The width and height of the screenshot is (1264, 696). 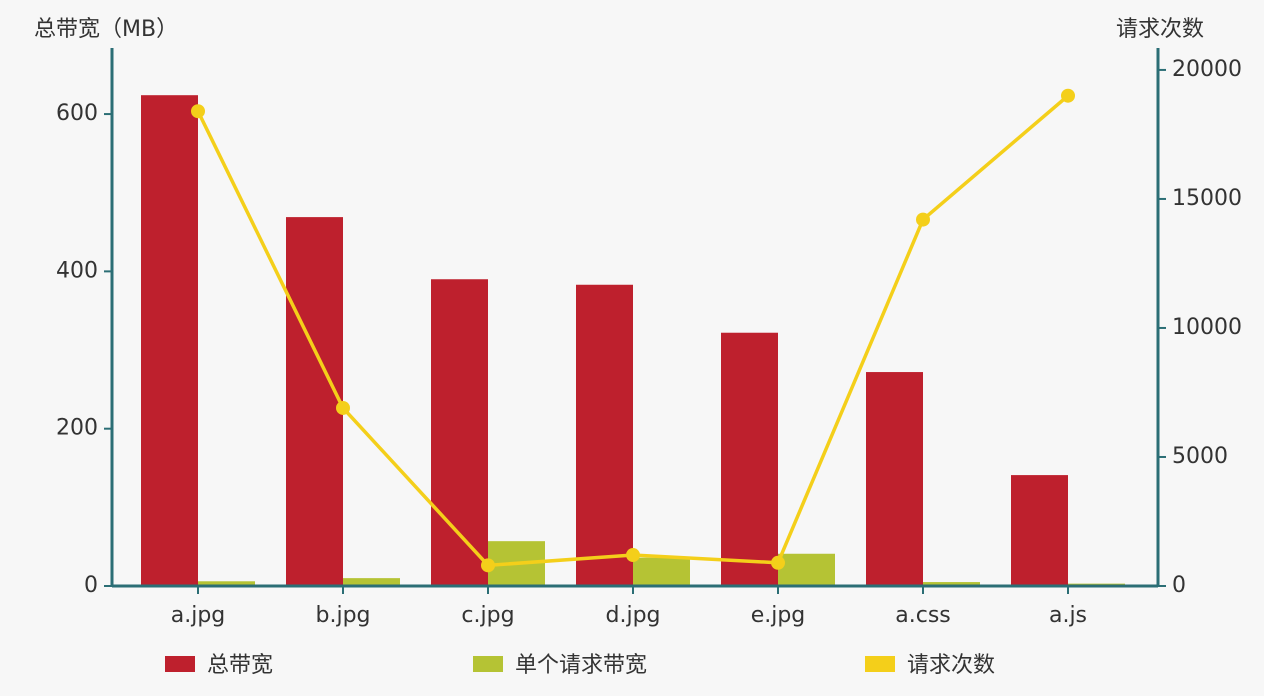 What do you see at coordinates (923, 615) in the screenshot?
I see `x-tick-label: a.css` at bounding box center [923, 615].